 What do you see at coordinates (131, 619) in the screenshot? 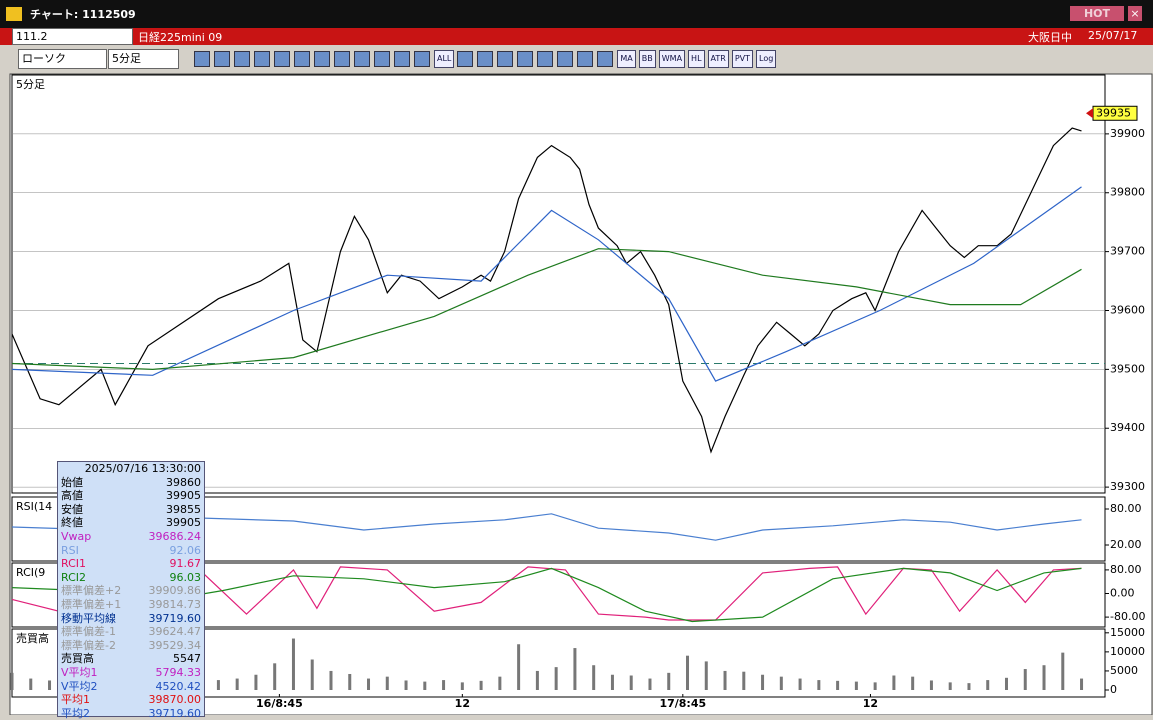
I see `info-row: 移動平均線 39719.60` at bounding box center [131, 619].